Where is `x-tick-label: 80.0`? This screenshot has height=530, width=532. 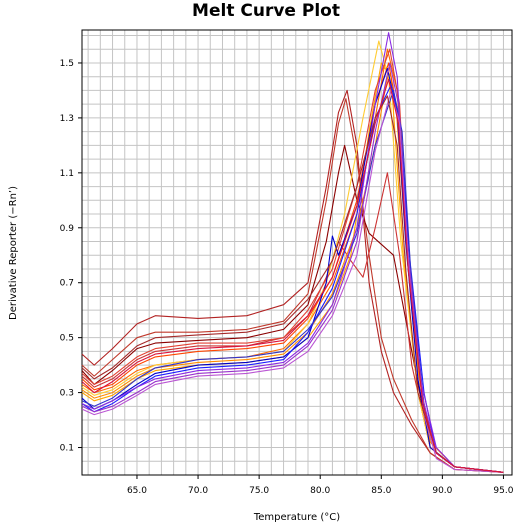
x-tick-label: 80.0 is located at coordinates (320, 491).